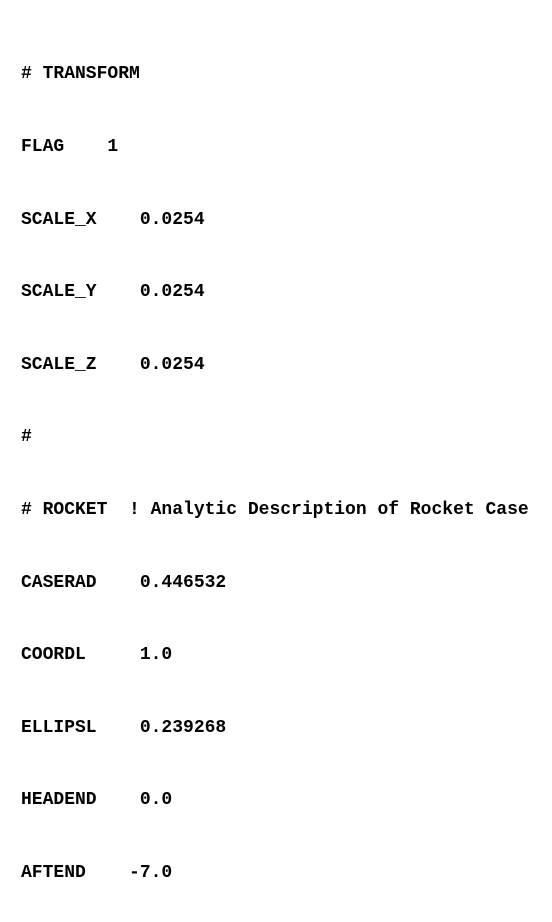 This screenshot has height=922, width=552. Describe the element at coordinates (113, 292) in the screenshot. I see `param-scale-y: SCALE_Y 0.0254` at that location.